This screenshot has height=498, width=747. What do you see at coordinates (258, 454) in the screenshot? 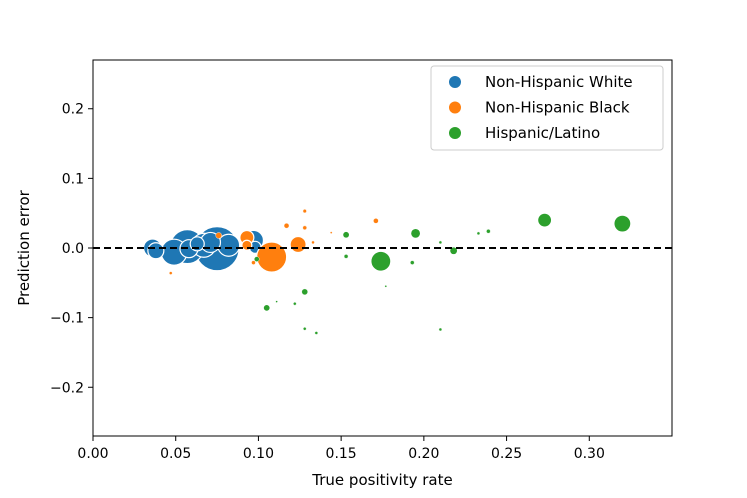
I see `x-tick-label: 0.10` at bounding box center [258, 454].